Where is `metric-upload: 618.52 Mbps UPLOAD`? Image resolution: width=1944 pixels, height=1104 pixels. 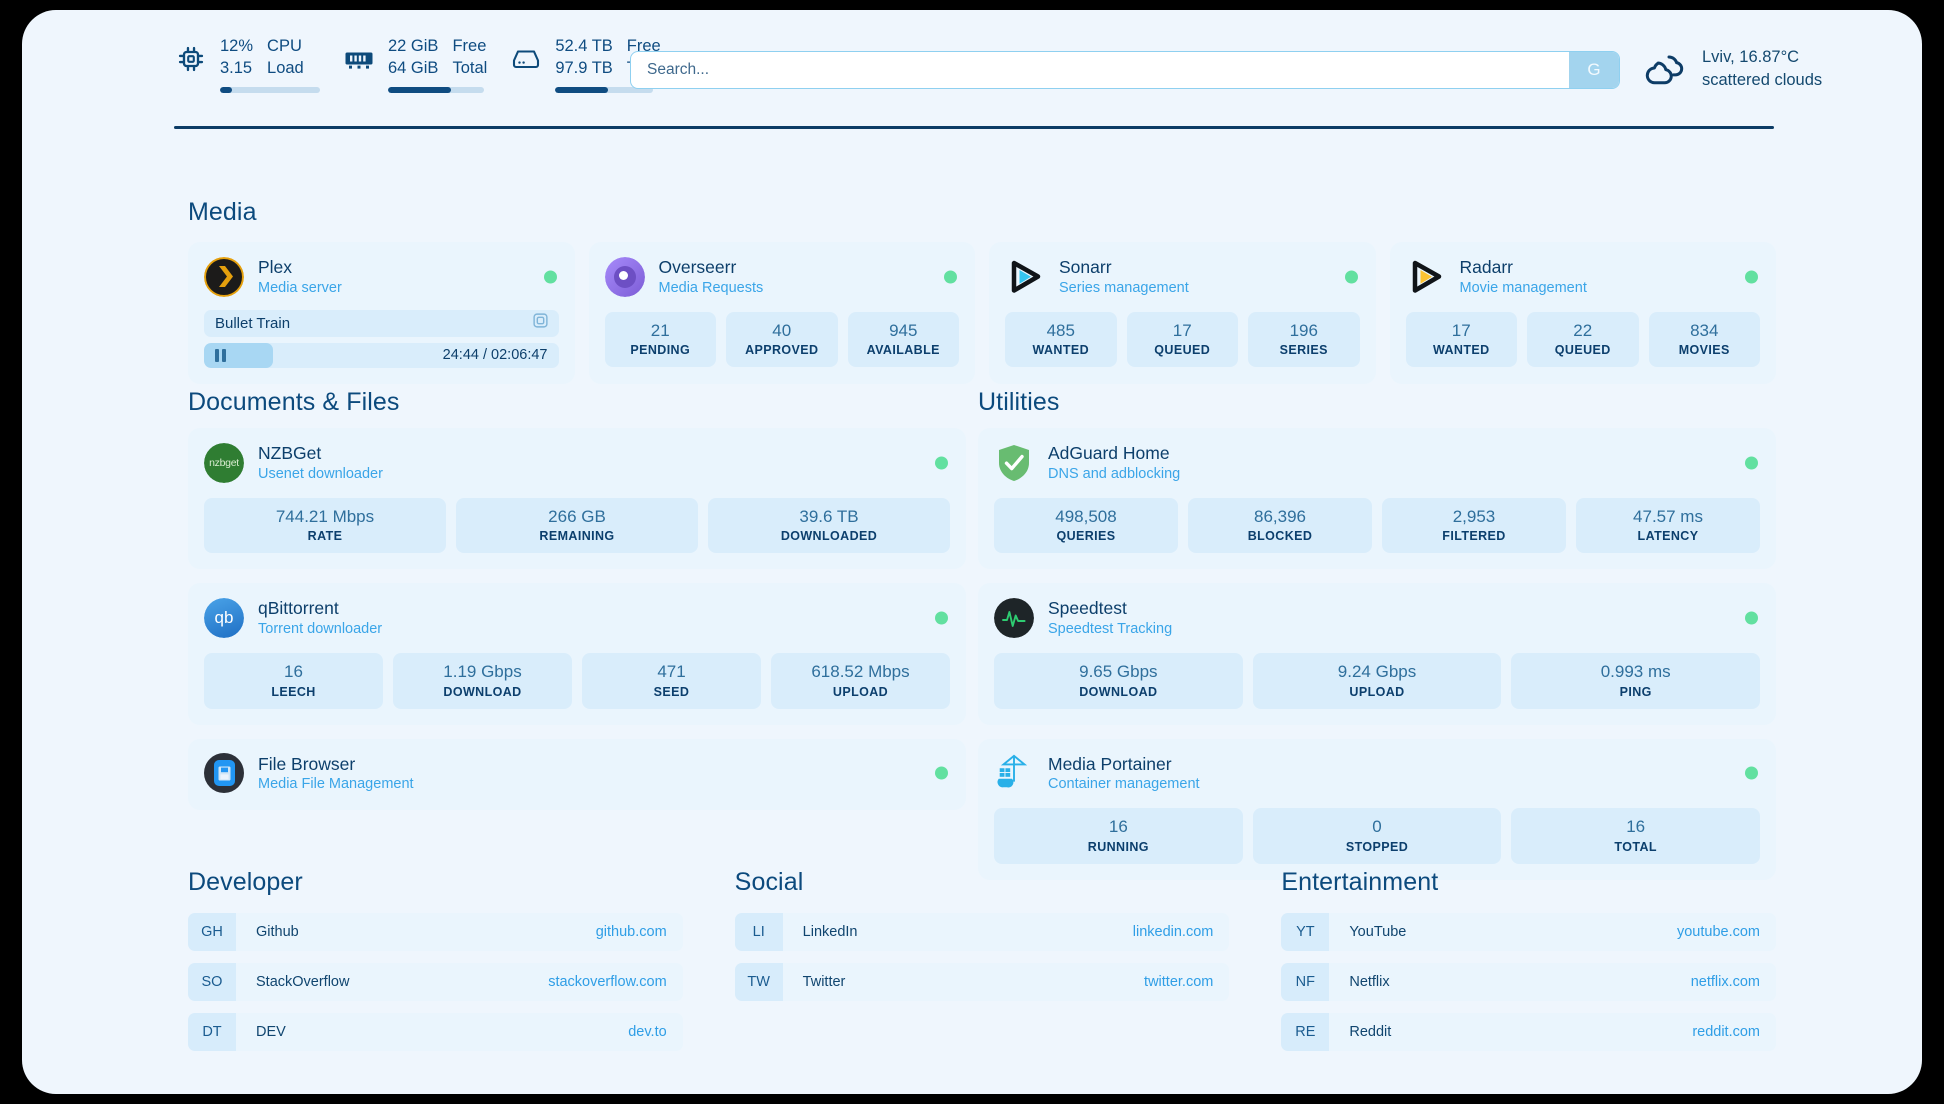 metric-upload: 618.52 Mbps UPLOAD is located at coordinates (860, 680).